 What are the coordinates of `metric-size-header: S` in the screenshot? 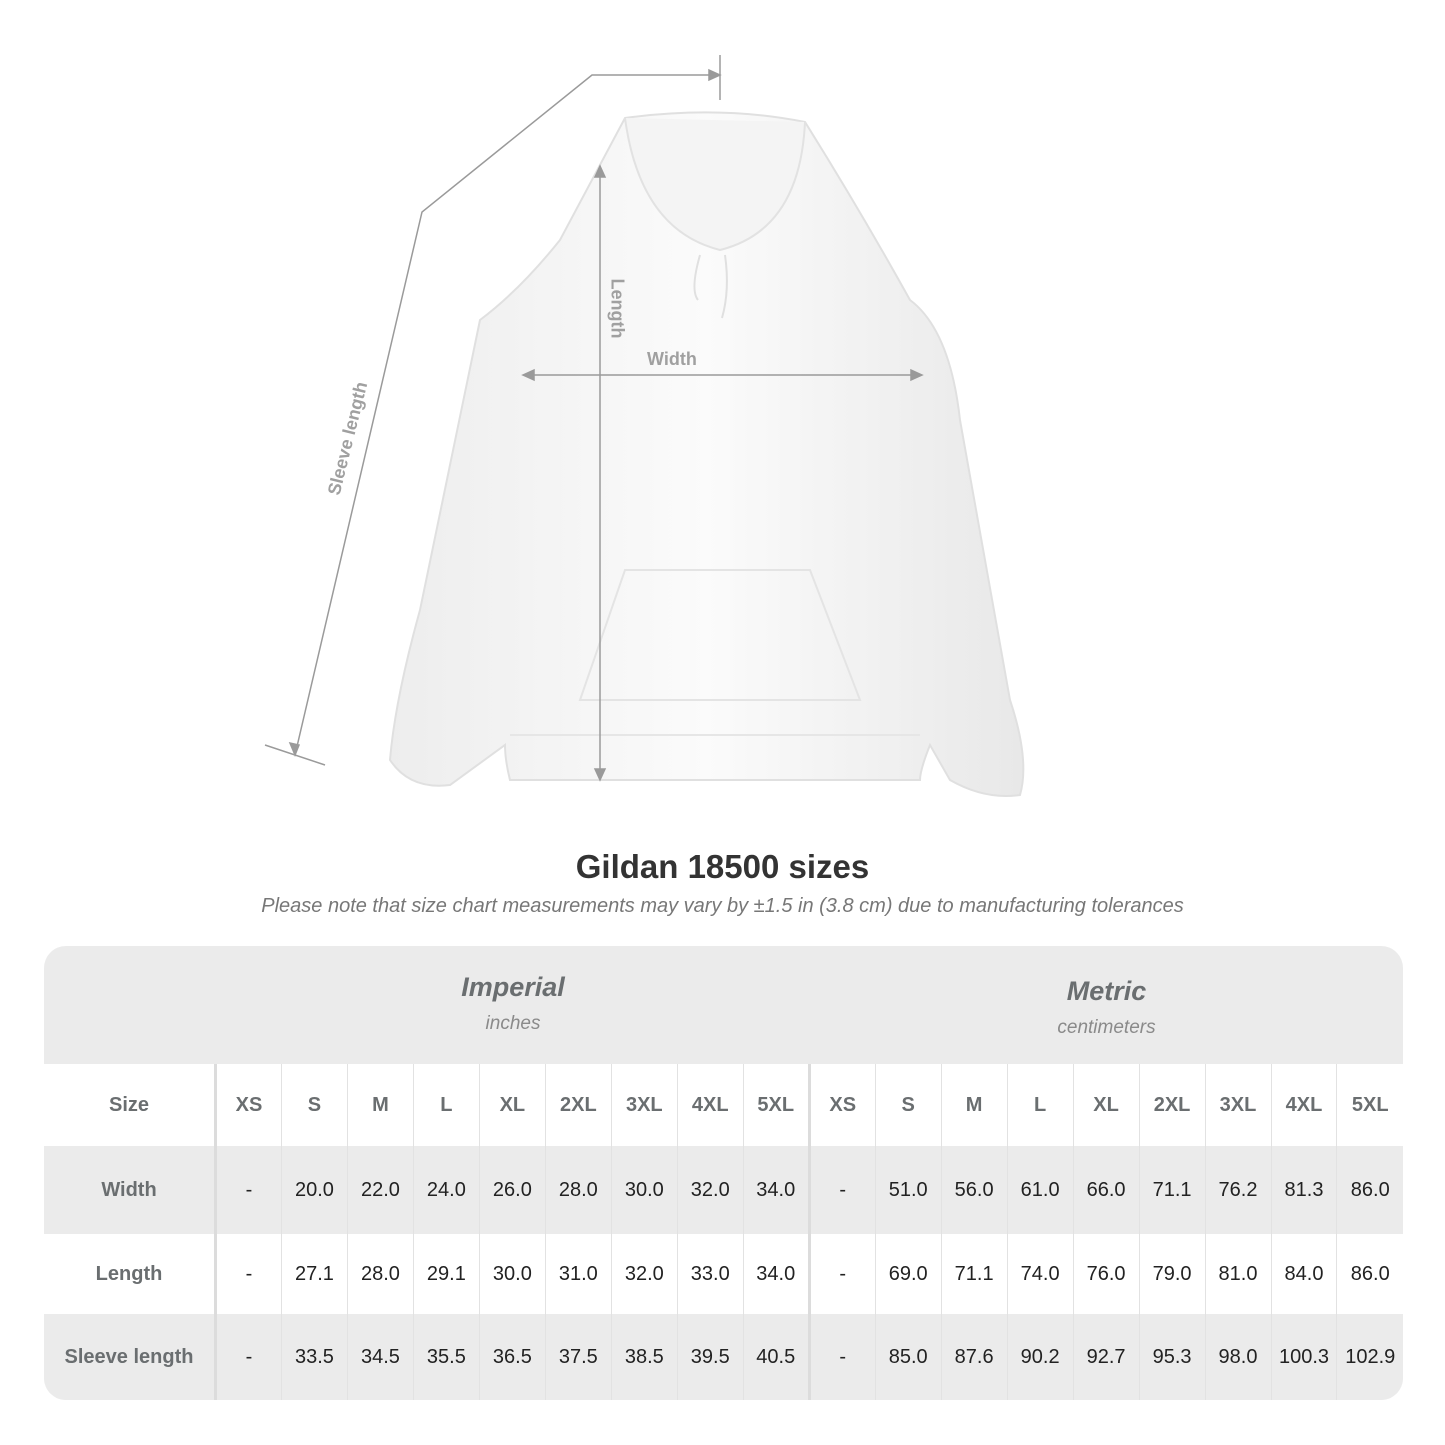 It's located at (908, 1105).